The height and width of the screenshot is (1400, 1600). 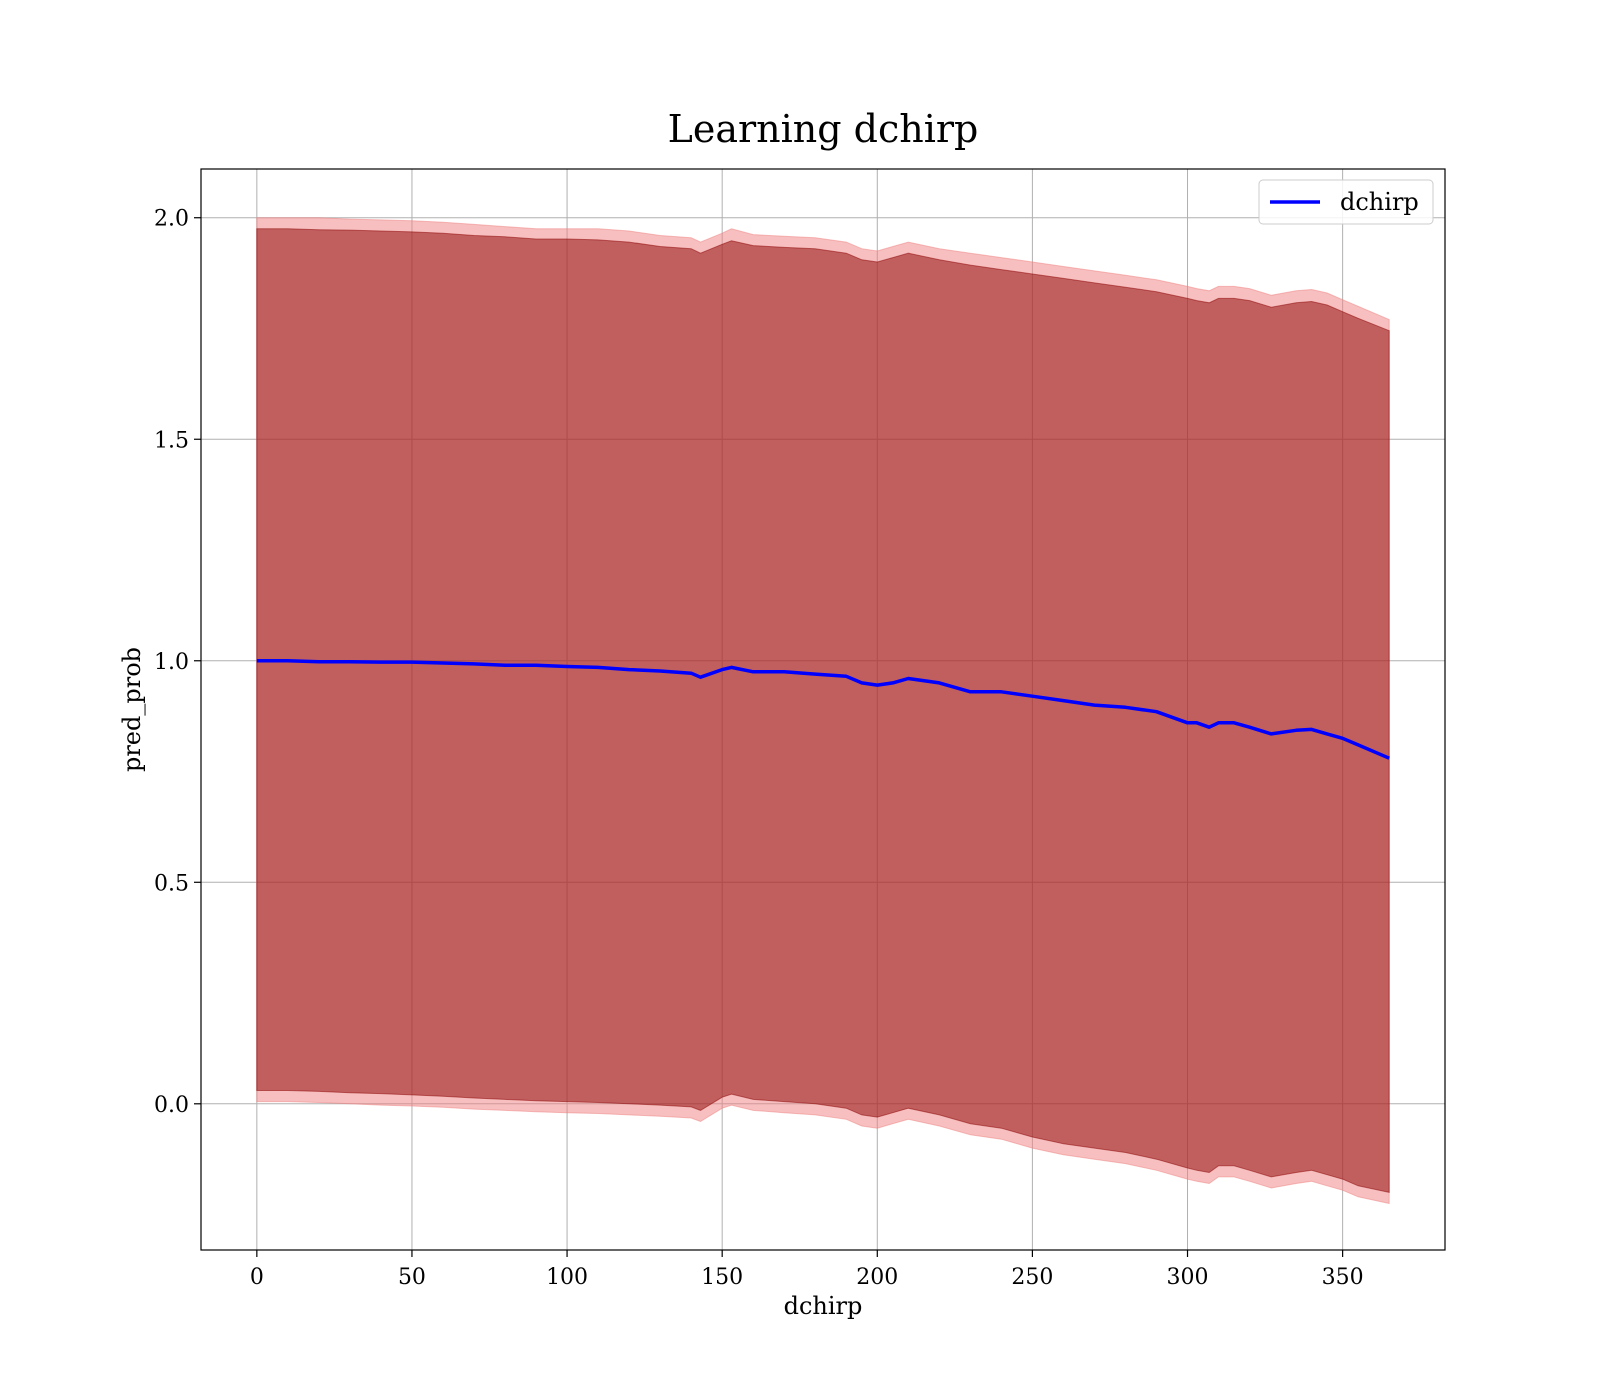 What do you see at coordinates (171, 219) in the screenshot?
I see `y-tick-label: 2.0` at bounding box center [171, 219].